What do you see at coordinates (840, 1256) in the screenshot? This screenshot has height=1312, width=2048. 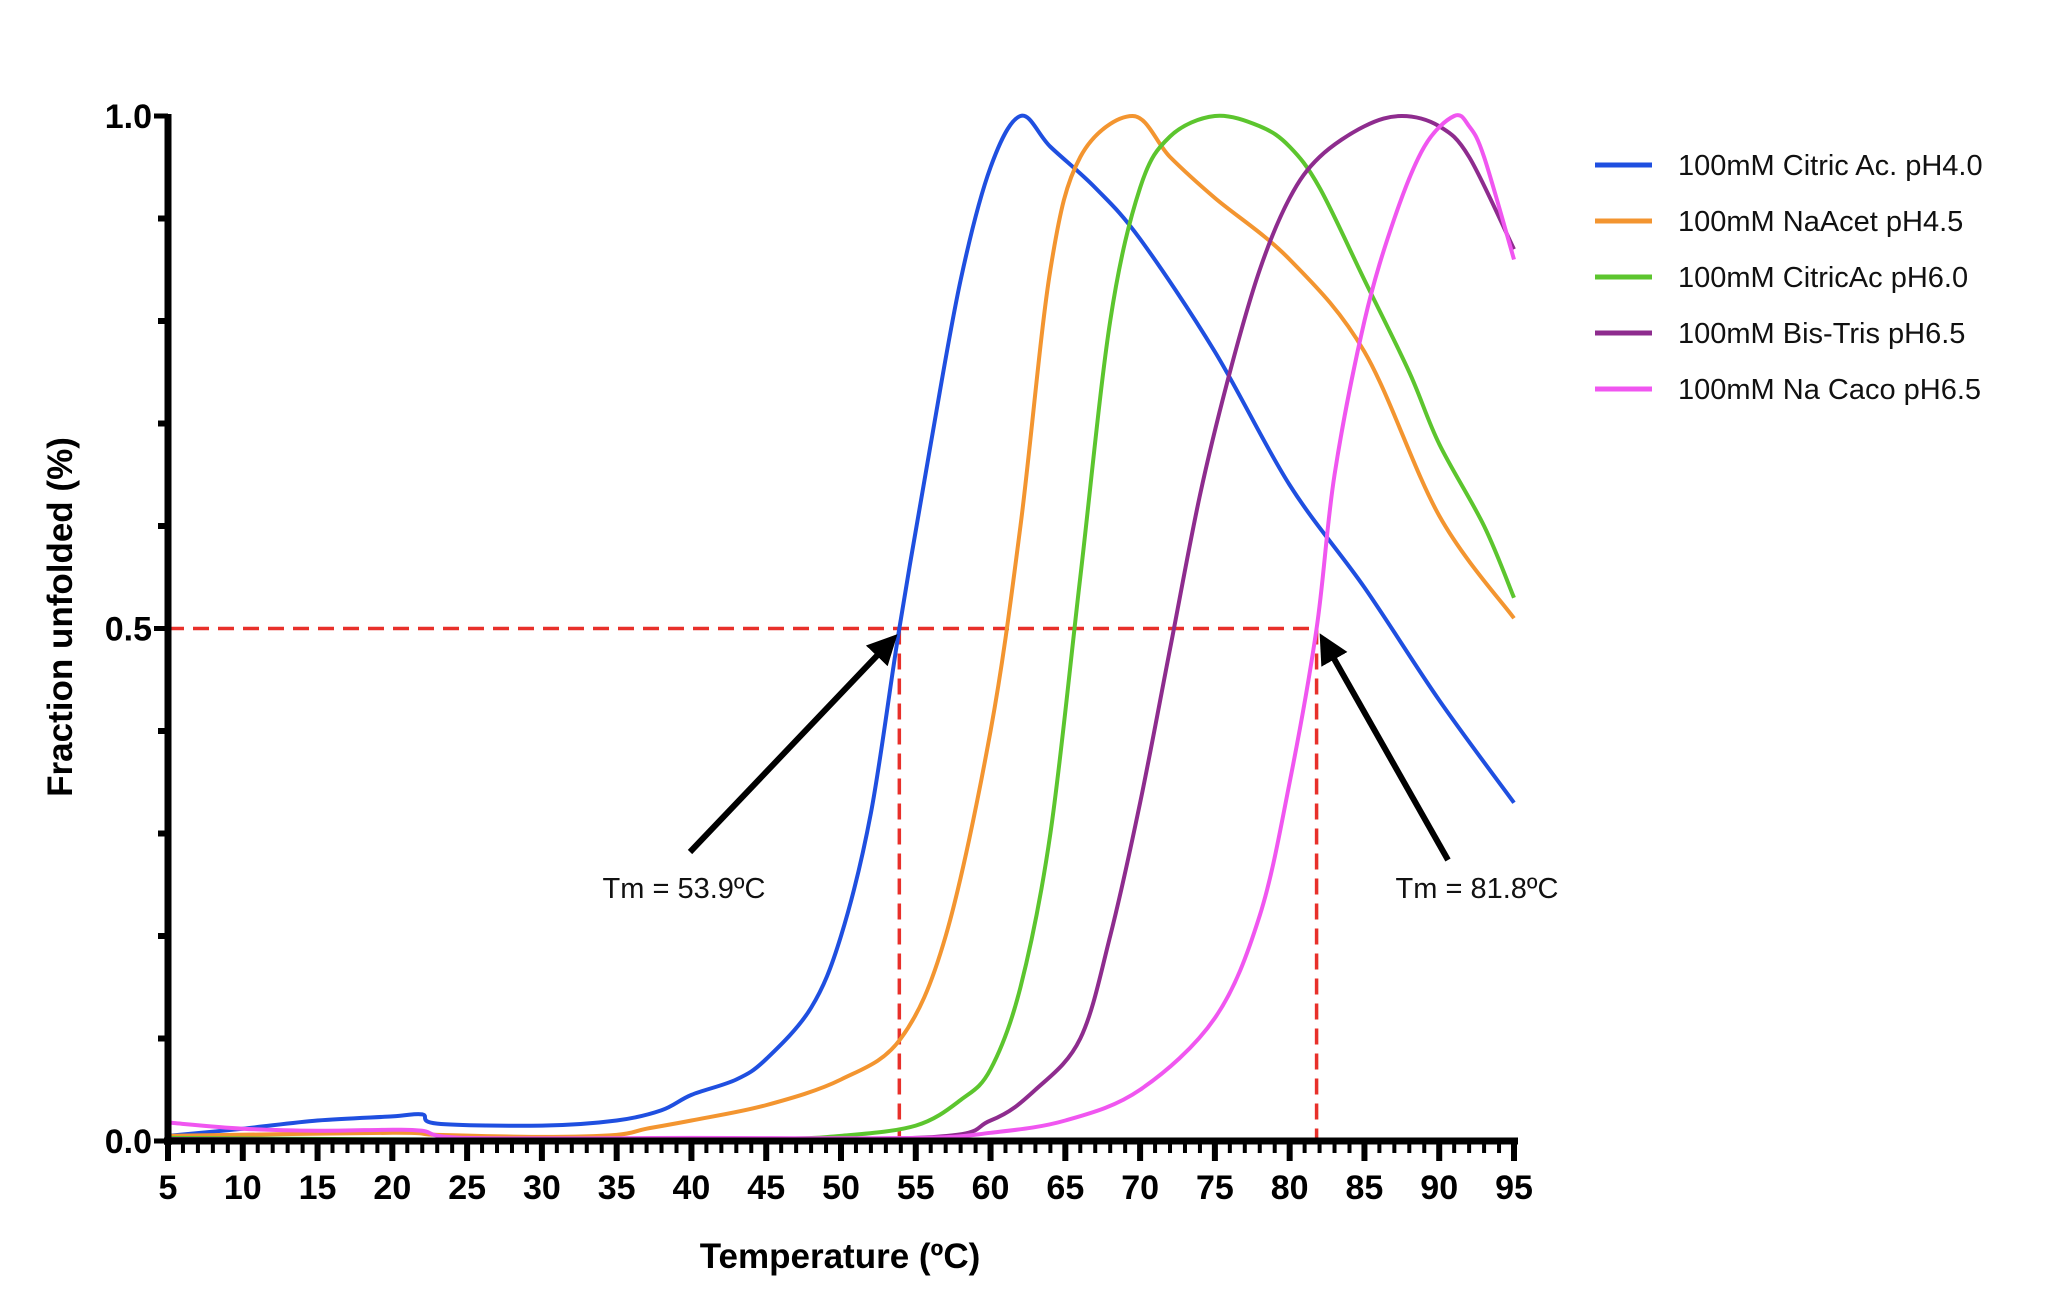 I see `x-axis-title: Temperature (ºC)` at bounding box center [840, 1256].